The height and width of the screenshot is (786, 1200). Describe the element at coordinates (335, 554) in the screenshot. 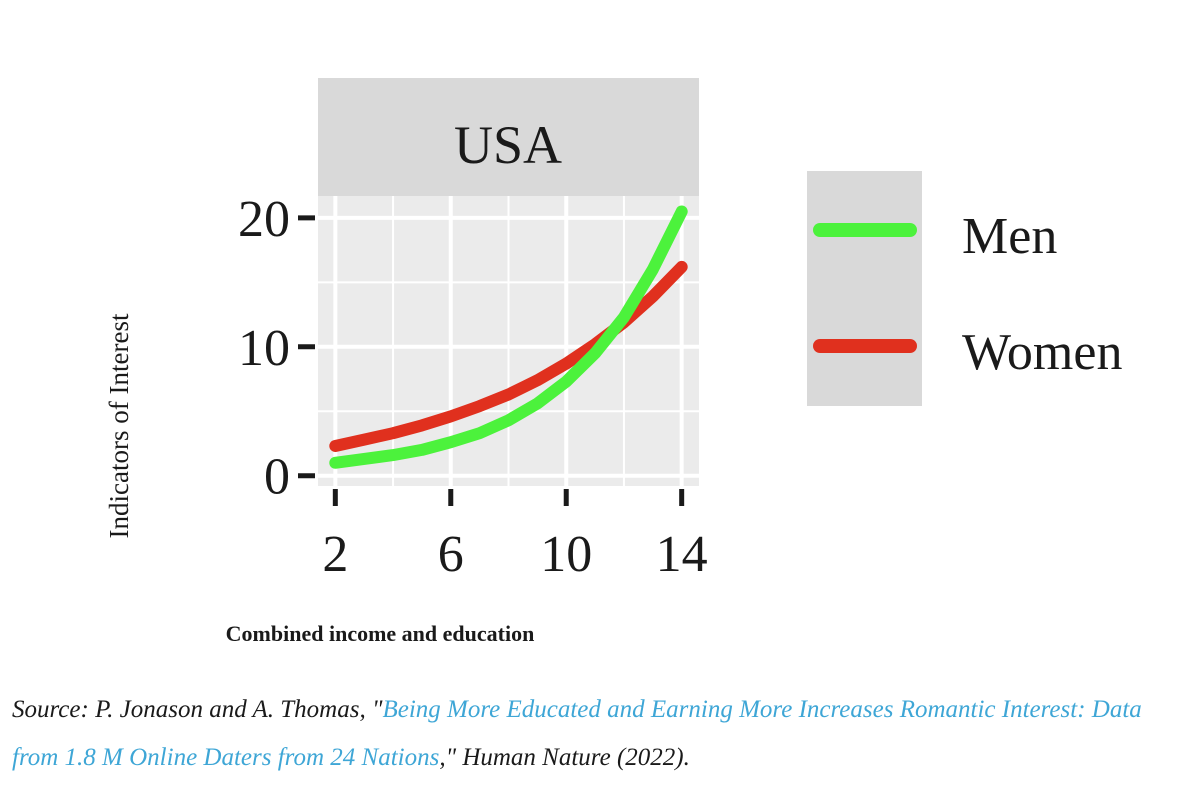

I see `x-tick-label: 2` at that location.